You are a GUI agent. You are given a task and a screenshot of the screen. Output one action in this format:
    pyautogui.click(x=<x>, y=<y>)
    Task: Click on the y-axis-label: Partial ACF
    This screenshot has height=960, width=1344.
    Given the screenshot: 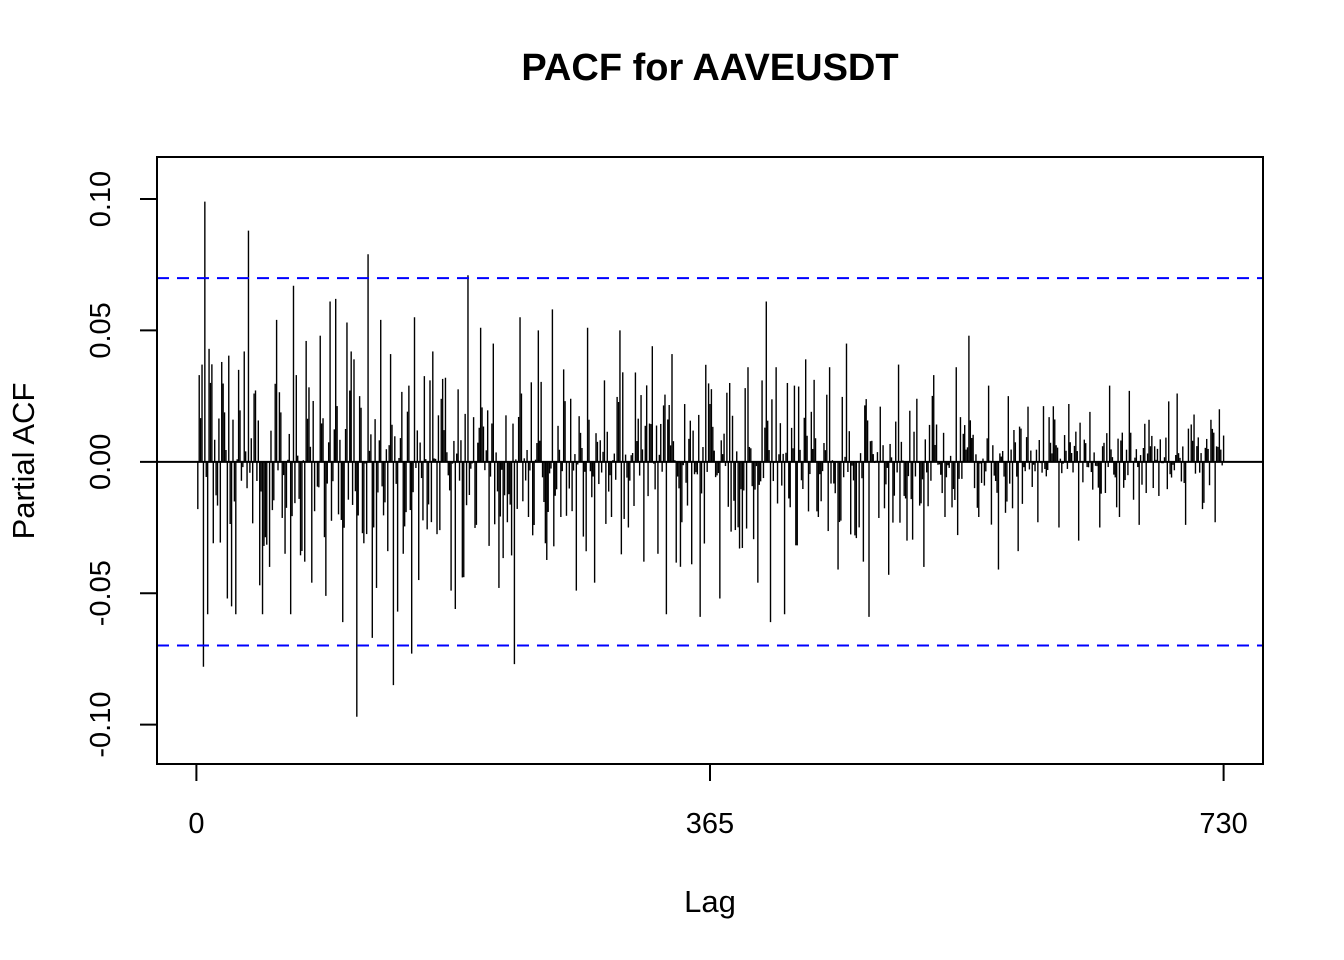 What is the action you would take?
    pyautogui.click(x=23, y=461)
    